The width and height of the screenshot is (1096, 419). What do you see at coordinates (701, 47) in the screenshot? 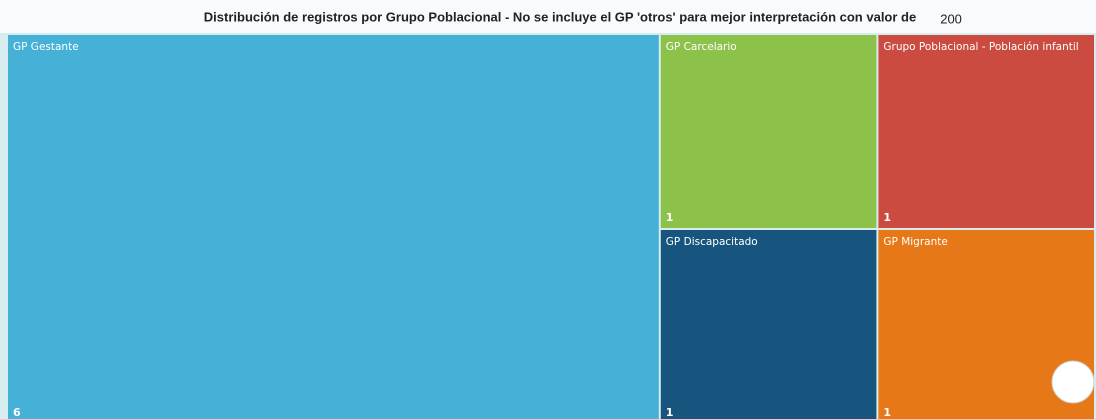
I see `tile-label: GP Carcelario` at bounding box center [701, 47].